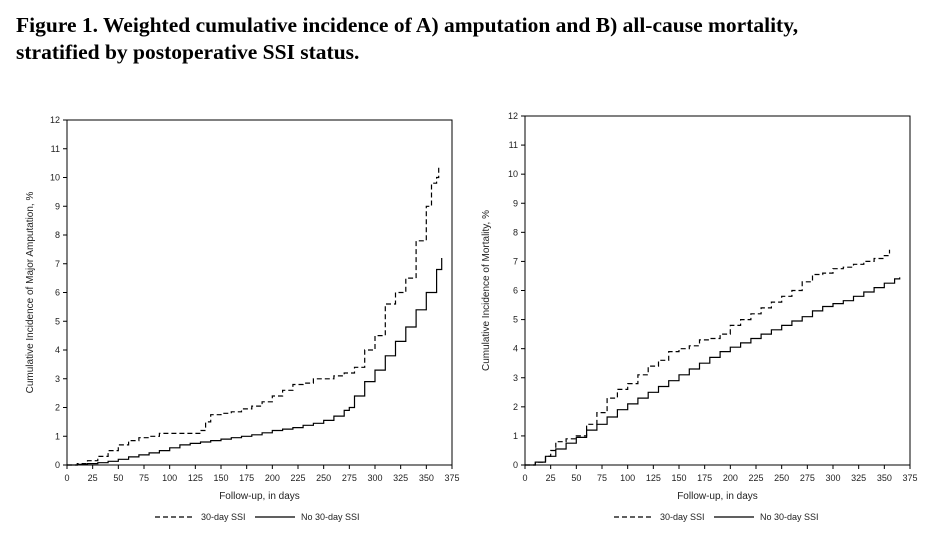  What do you see at coordinates (713, 371) in the screenshot?
I see `series-line-no-30-day-ssi` at bounding box center [713, 371].